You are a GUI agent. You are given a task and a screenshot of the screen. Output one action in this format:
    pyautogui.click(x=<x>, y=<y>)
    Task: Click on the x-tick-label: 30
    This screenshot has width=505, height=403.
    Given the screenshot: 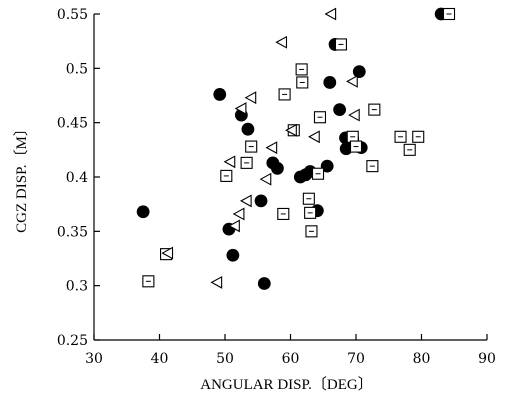 What is the action you would take?
    pyautogui.click(x=94, y=359)
    